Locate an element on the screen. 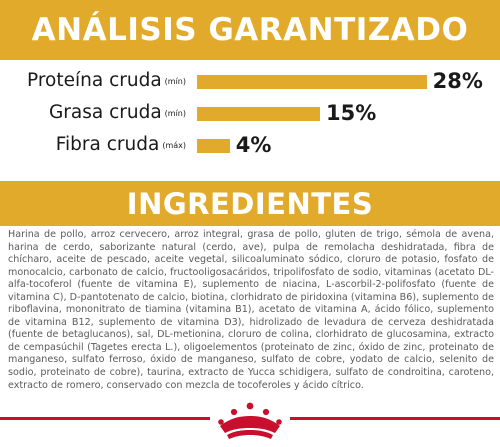 Image resolution: width=500 pixels, height=447 pixels. analysis-row-fiber: Fibra cruda (máx) 4% is located at coordinates (250, 145).